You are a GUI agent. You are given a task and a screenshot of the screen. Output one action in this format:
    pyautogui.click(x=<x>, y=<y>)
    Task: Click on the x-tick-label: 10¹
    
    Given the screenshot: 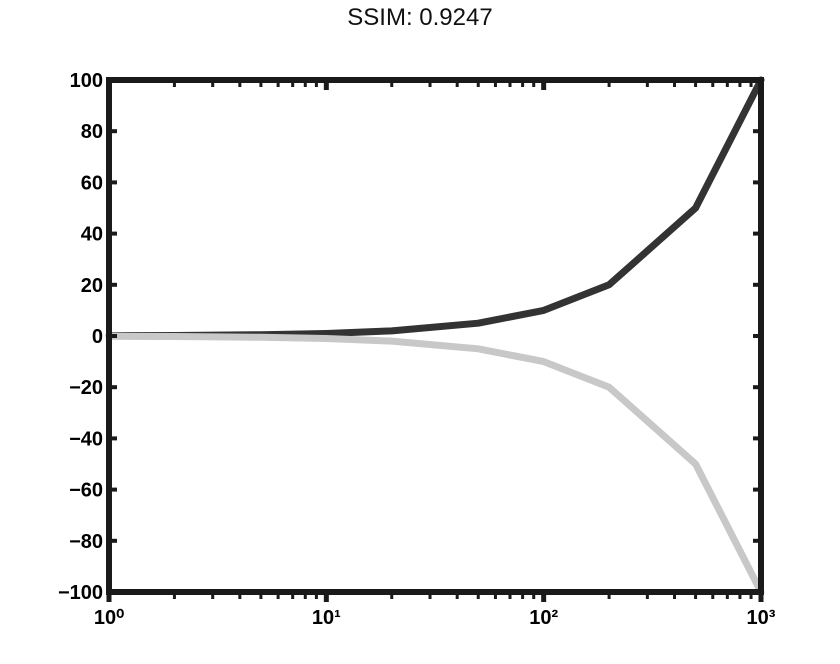 What is the action you would take?
    pyautogui.click(x=326, y=618)
    